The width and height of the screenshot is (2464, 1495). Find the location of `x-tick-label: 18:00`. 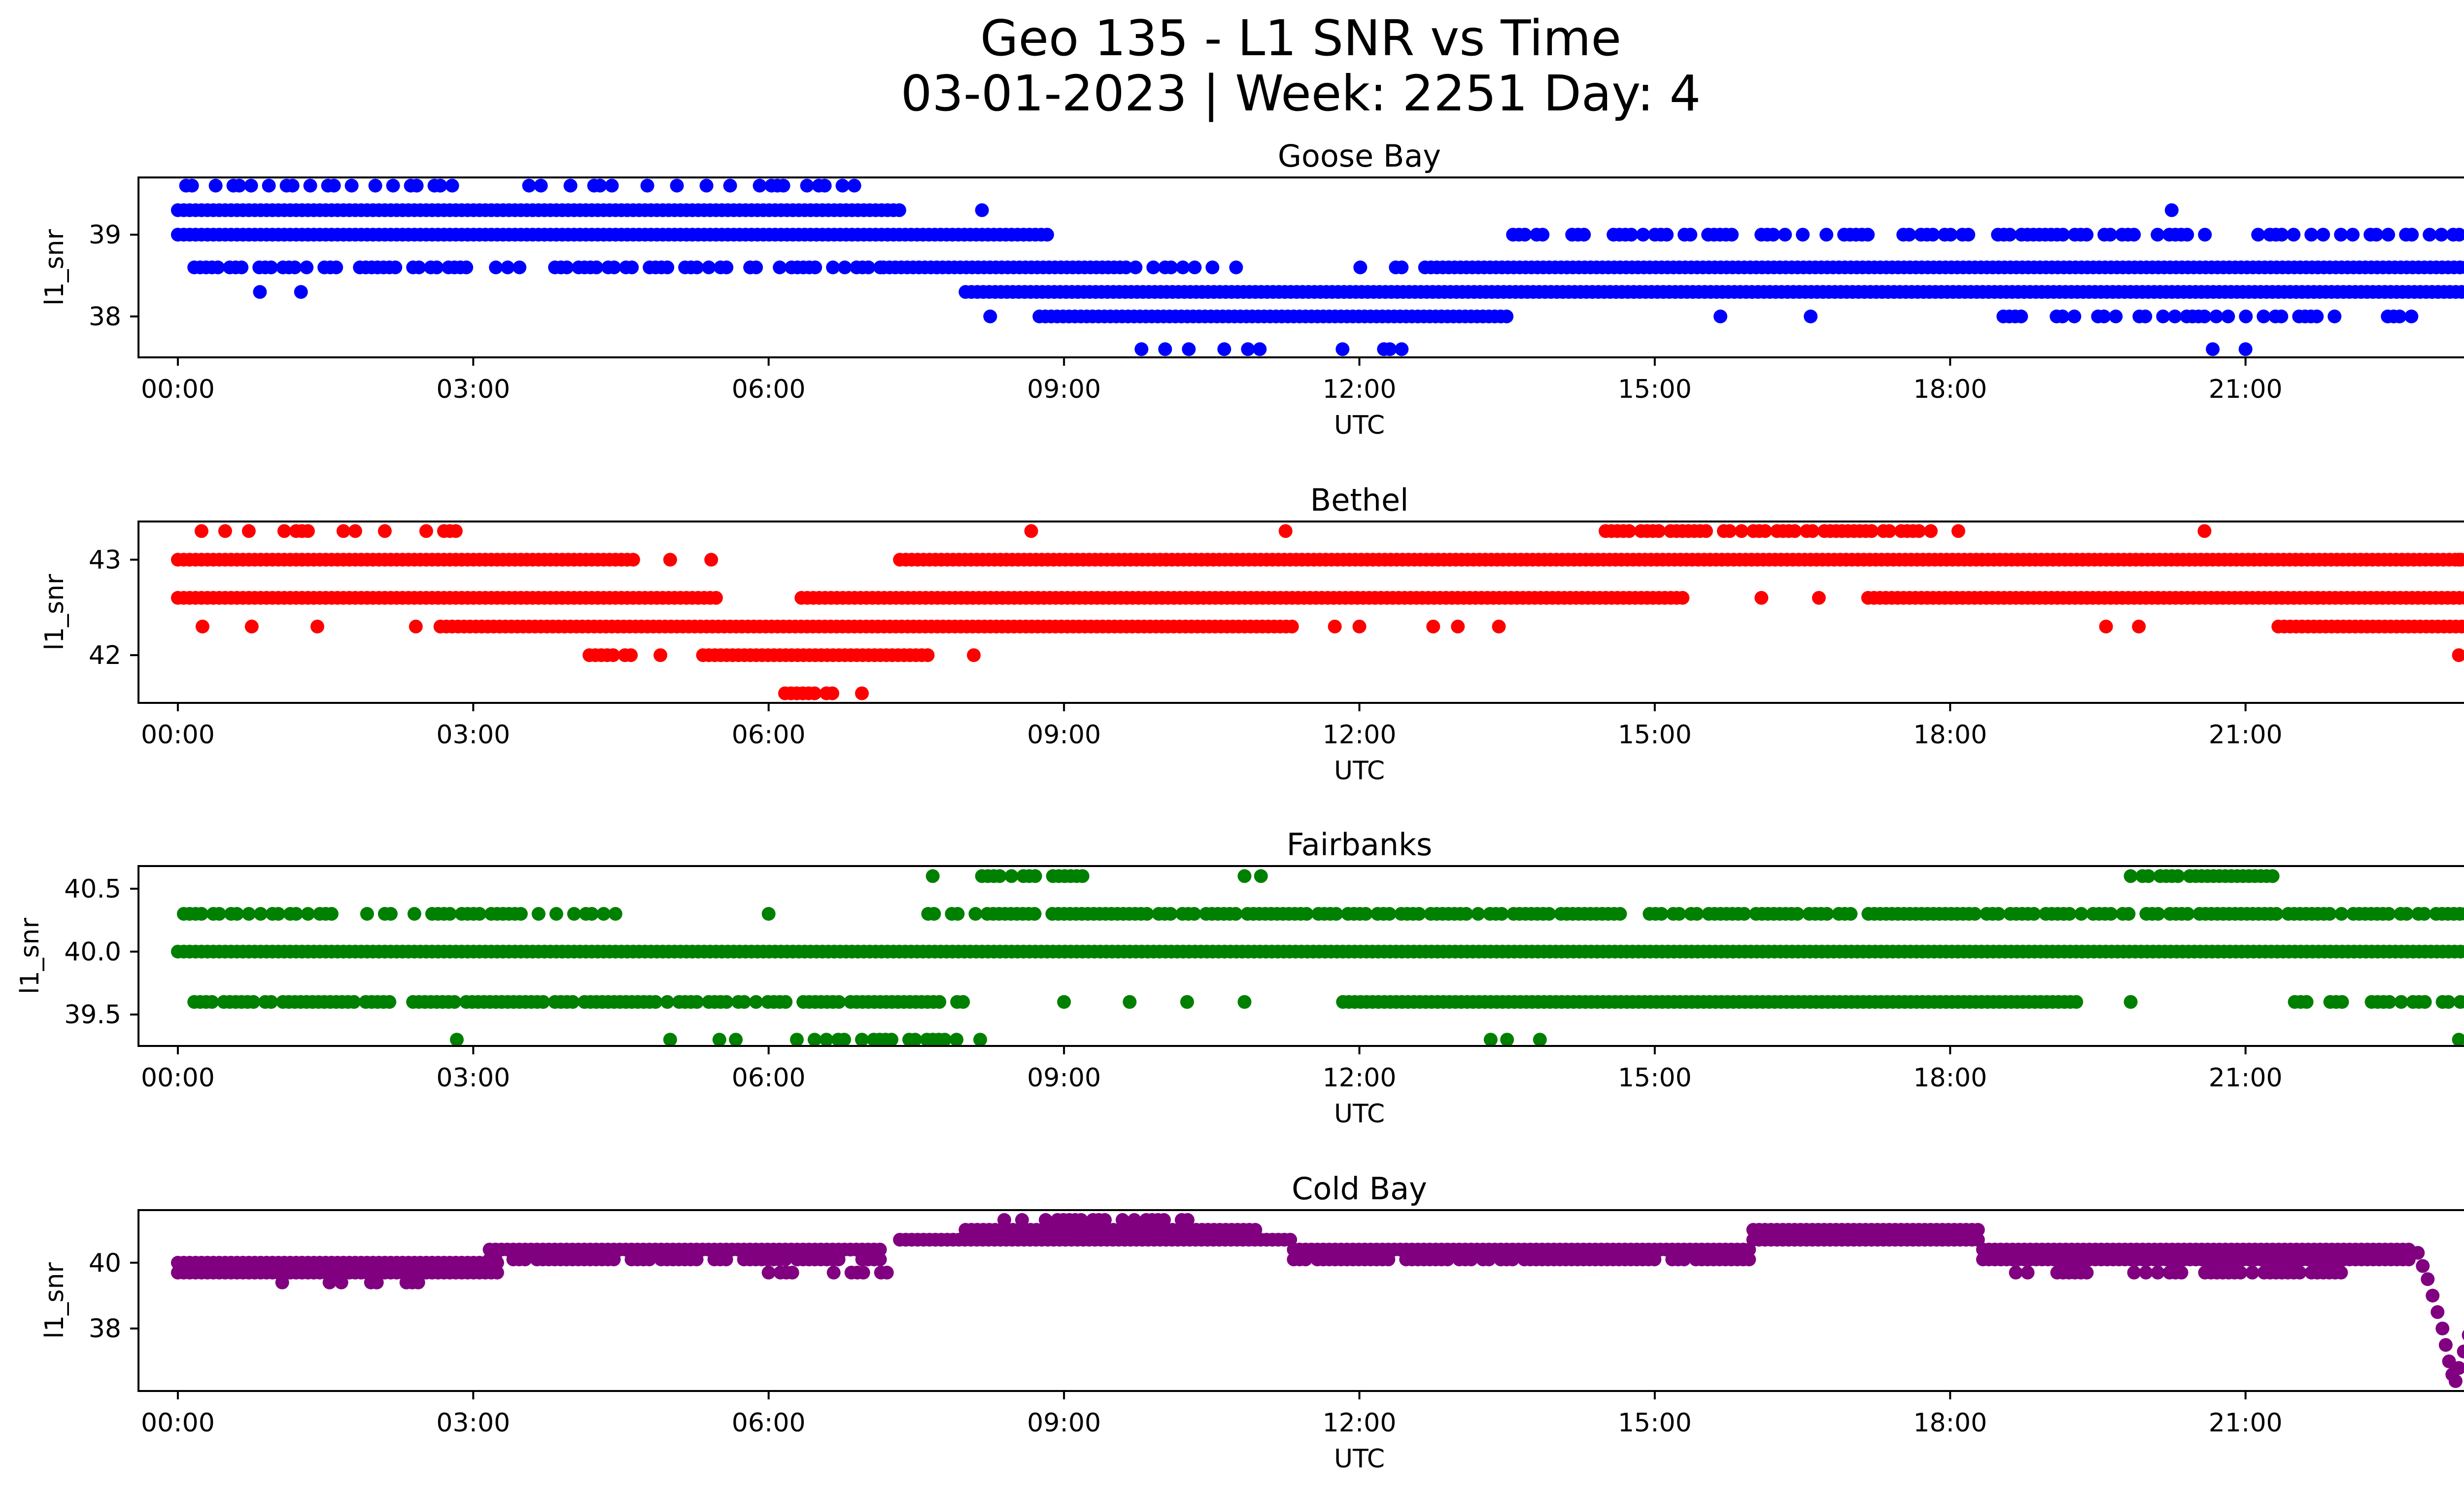

x-tick-label: 18:00 is located at coordinates (1950, 389).